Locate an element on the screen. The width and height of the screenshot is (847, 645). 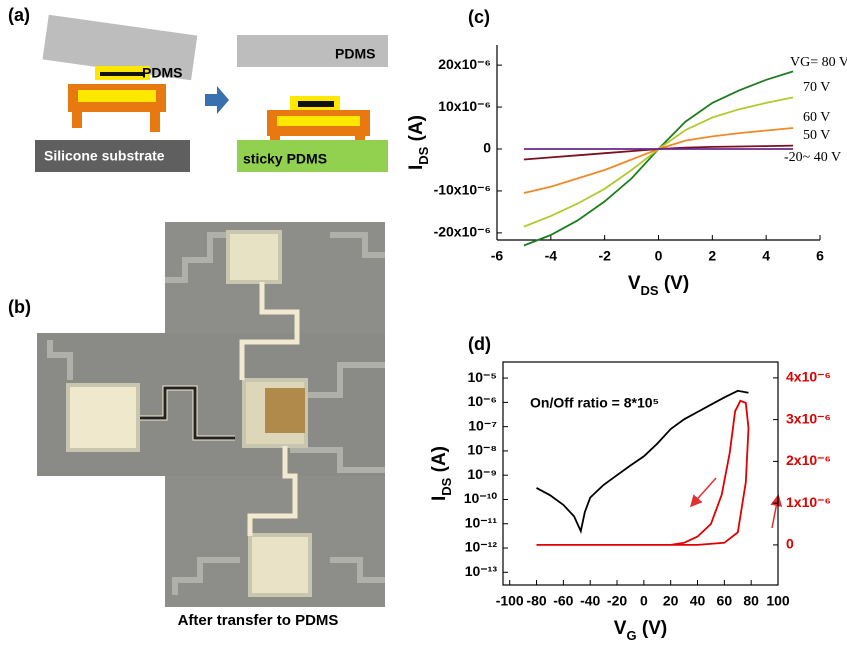
axis-label: VDS (V) is located at coordinates (658, 285).